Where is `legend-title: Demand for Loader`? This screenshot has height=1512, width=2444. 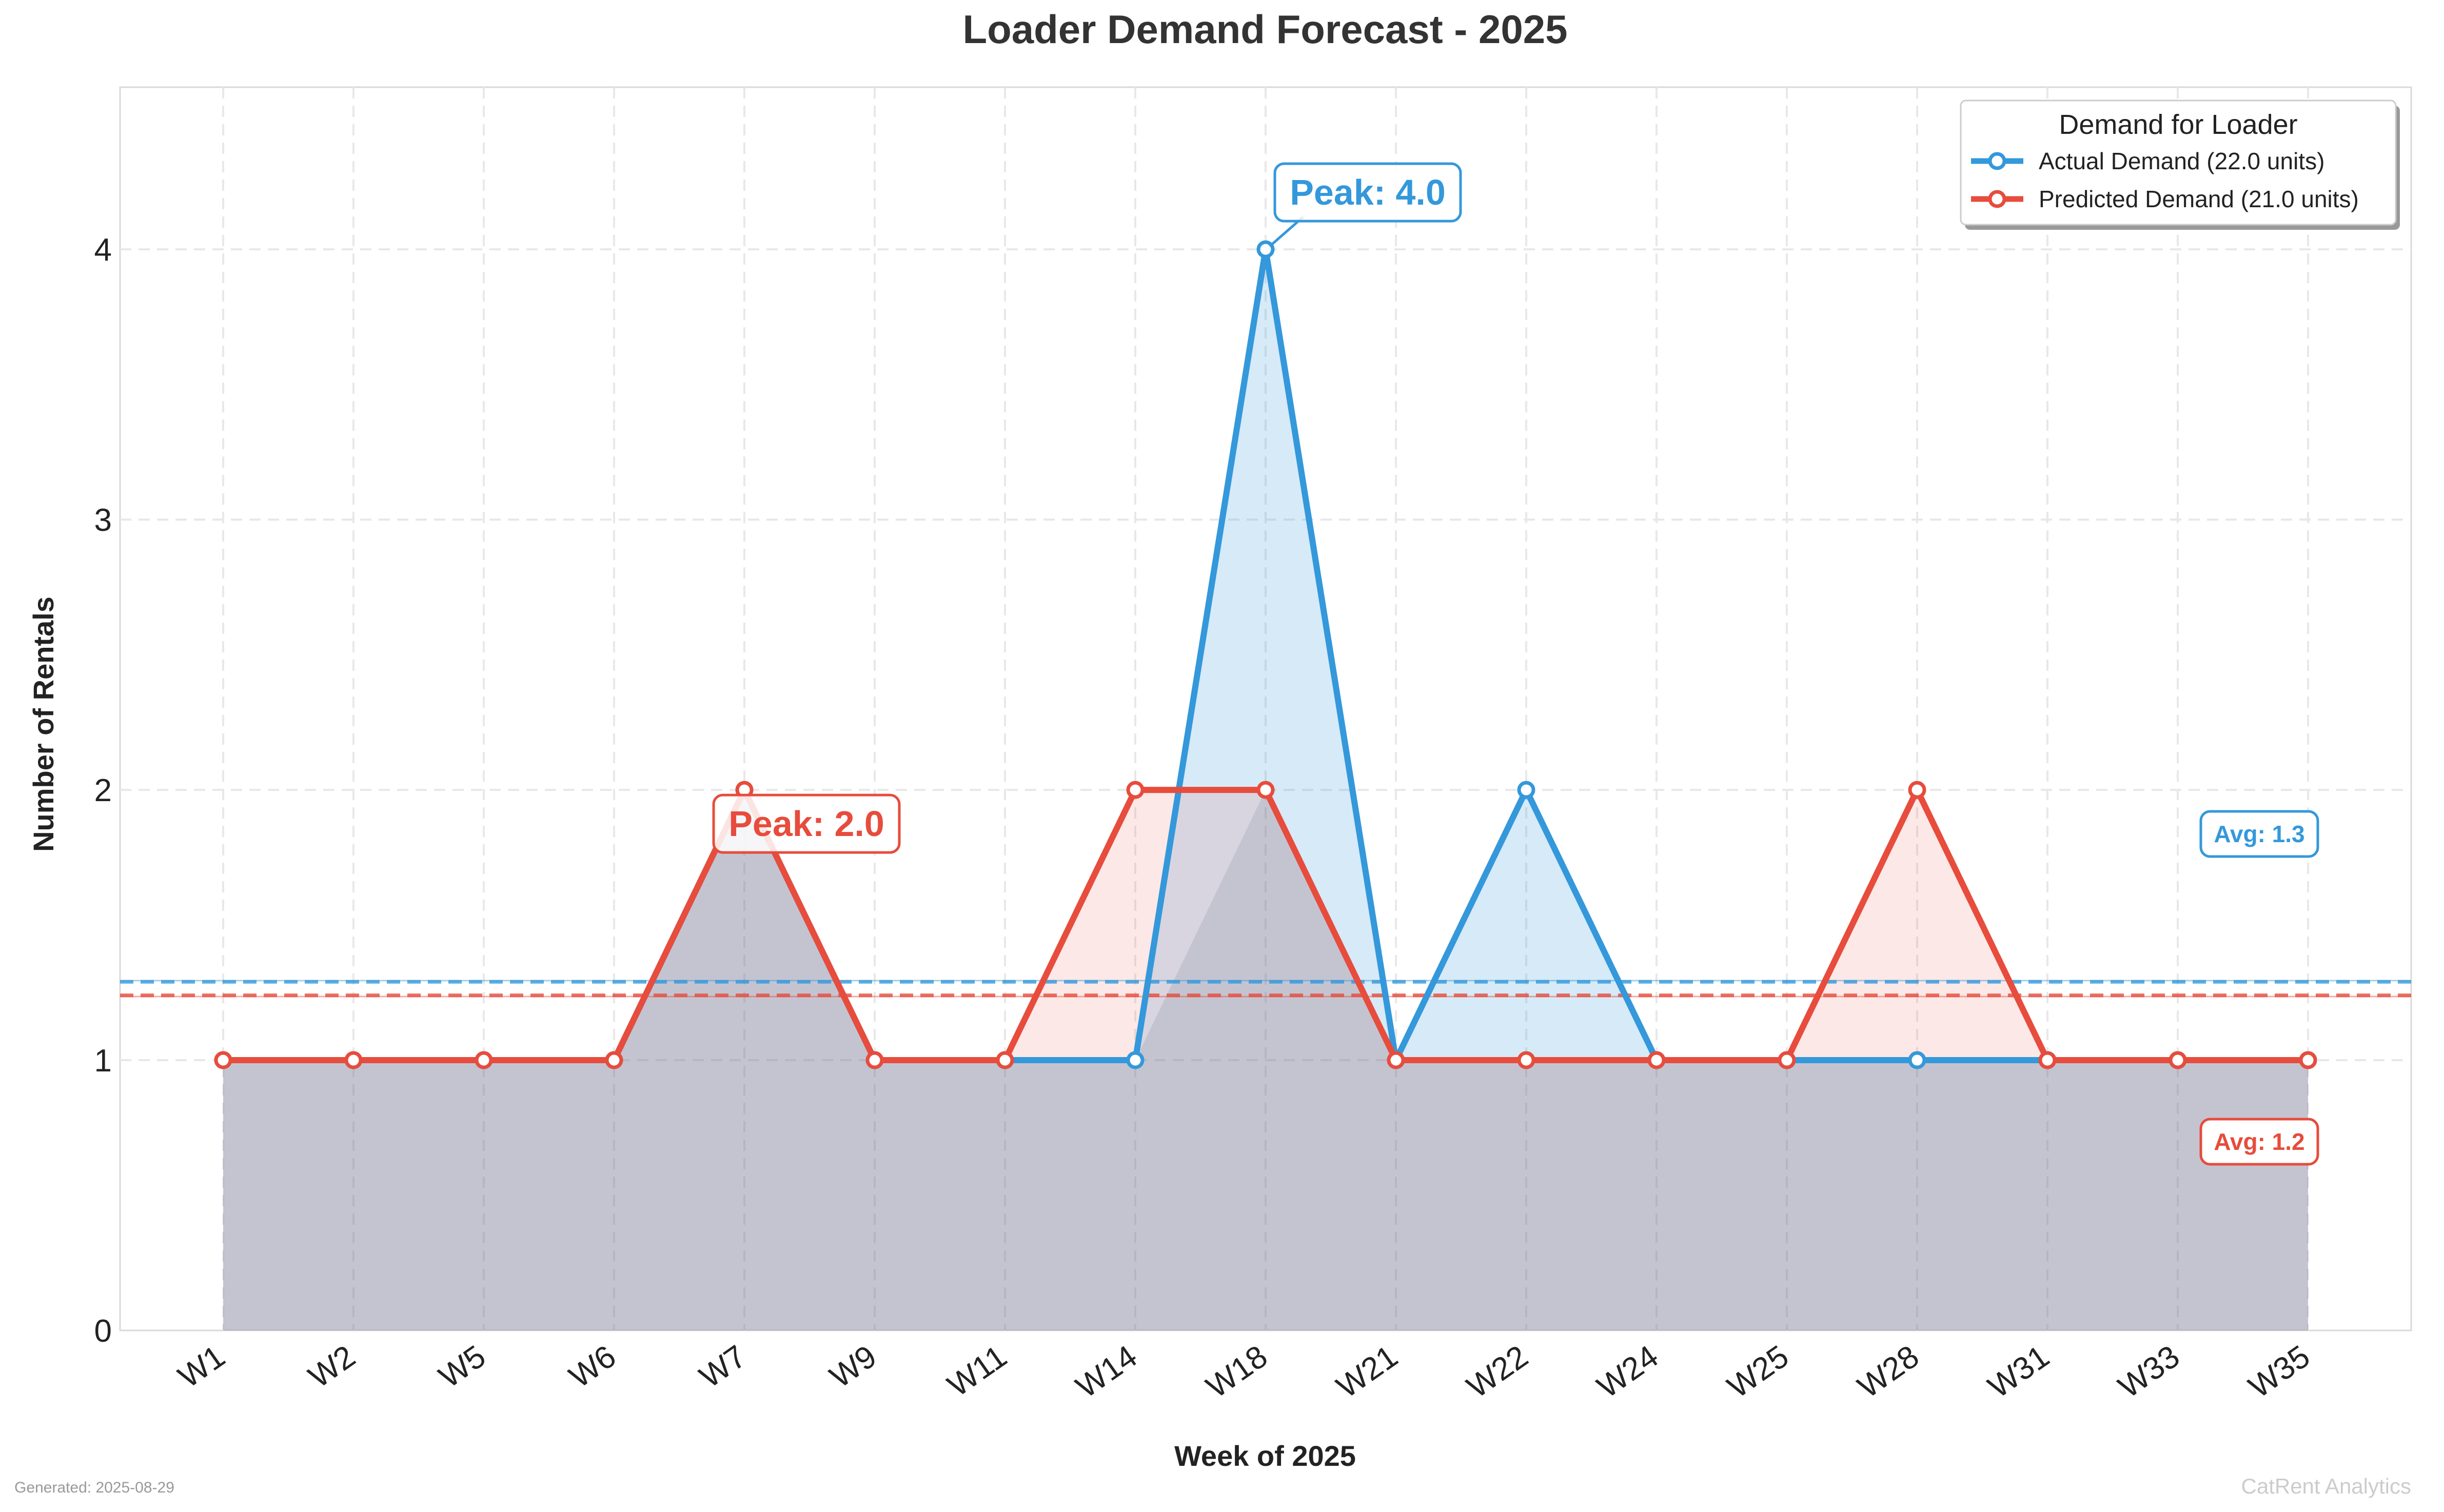
legend-title: Demand for Loader is located at coordinates (2178, 124).